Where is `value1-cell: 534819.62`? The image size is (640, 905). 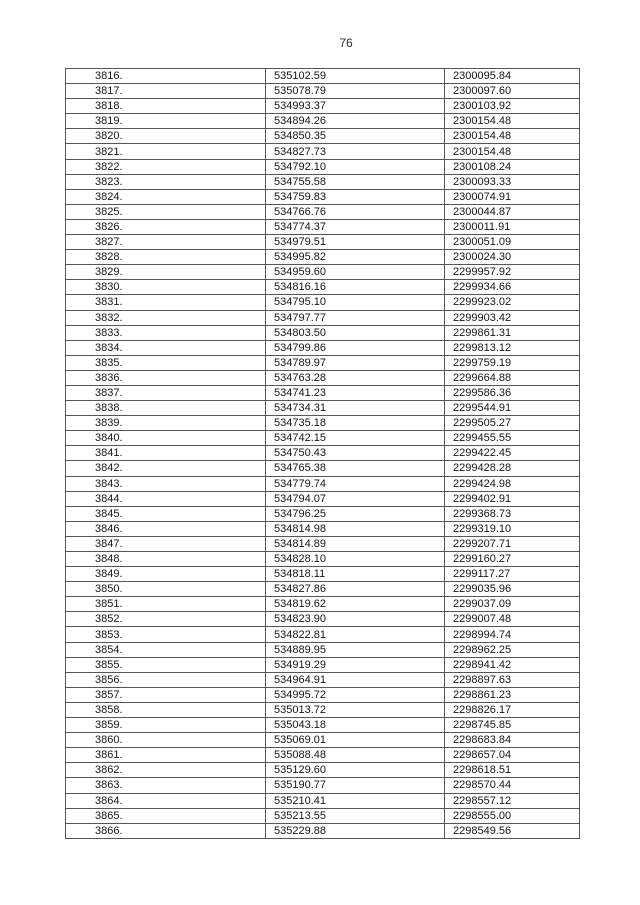 value1-cell: 534819.62 is located at coordinates (355, 604).